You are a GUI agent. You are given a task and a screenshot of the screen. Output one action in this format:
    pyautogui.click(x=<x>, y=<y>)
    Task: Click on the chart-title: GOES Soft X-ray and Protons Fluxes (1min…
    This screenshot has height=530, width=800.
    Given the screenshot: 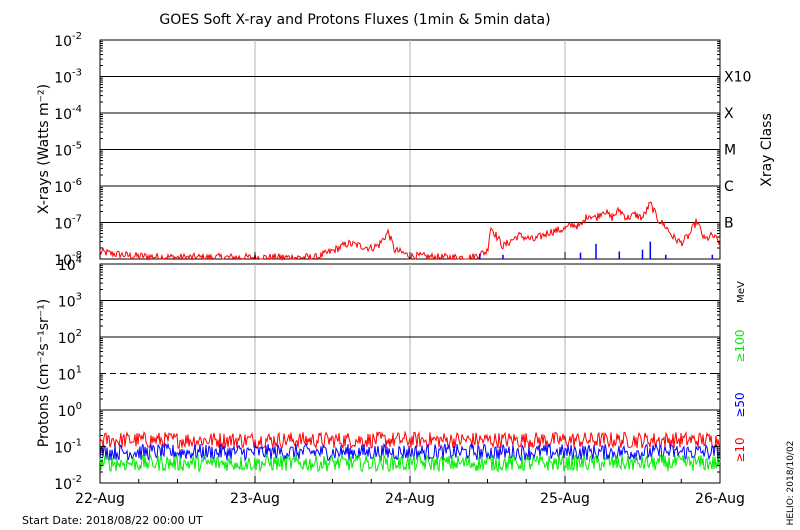 What is the action you would take?
    pyautogui.click(x=354, y=20)
    